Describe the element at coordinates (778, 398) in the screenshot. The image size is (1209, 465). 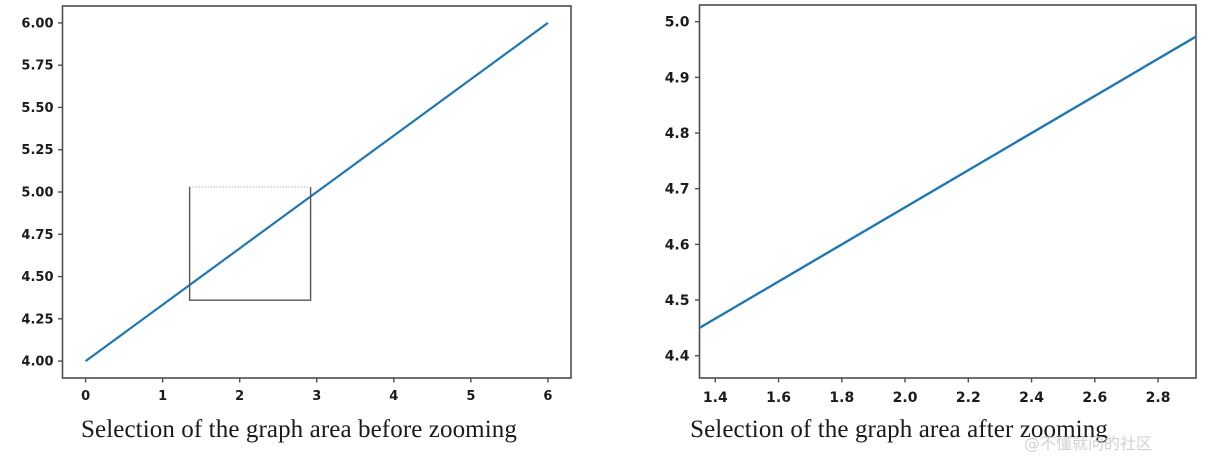
I see `x-axis-tick-label: 1.6` at that location.